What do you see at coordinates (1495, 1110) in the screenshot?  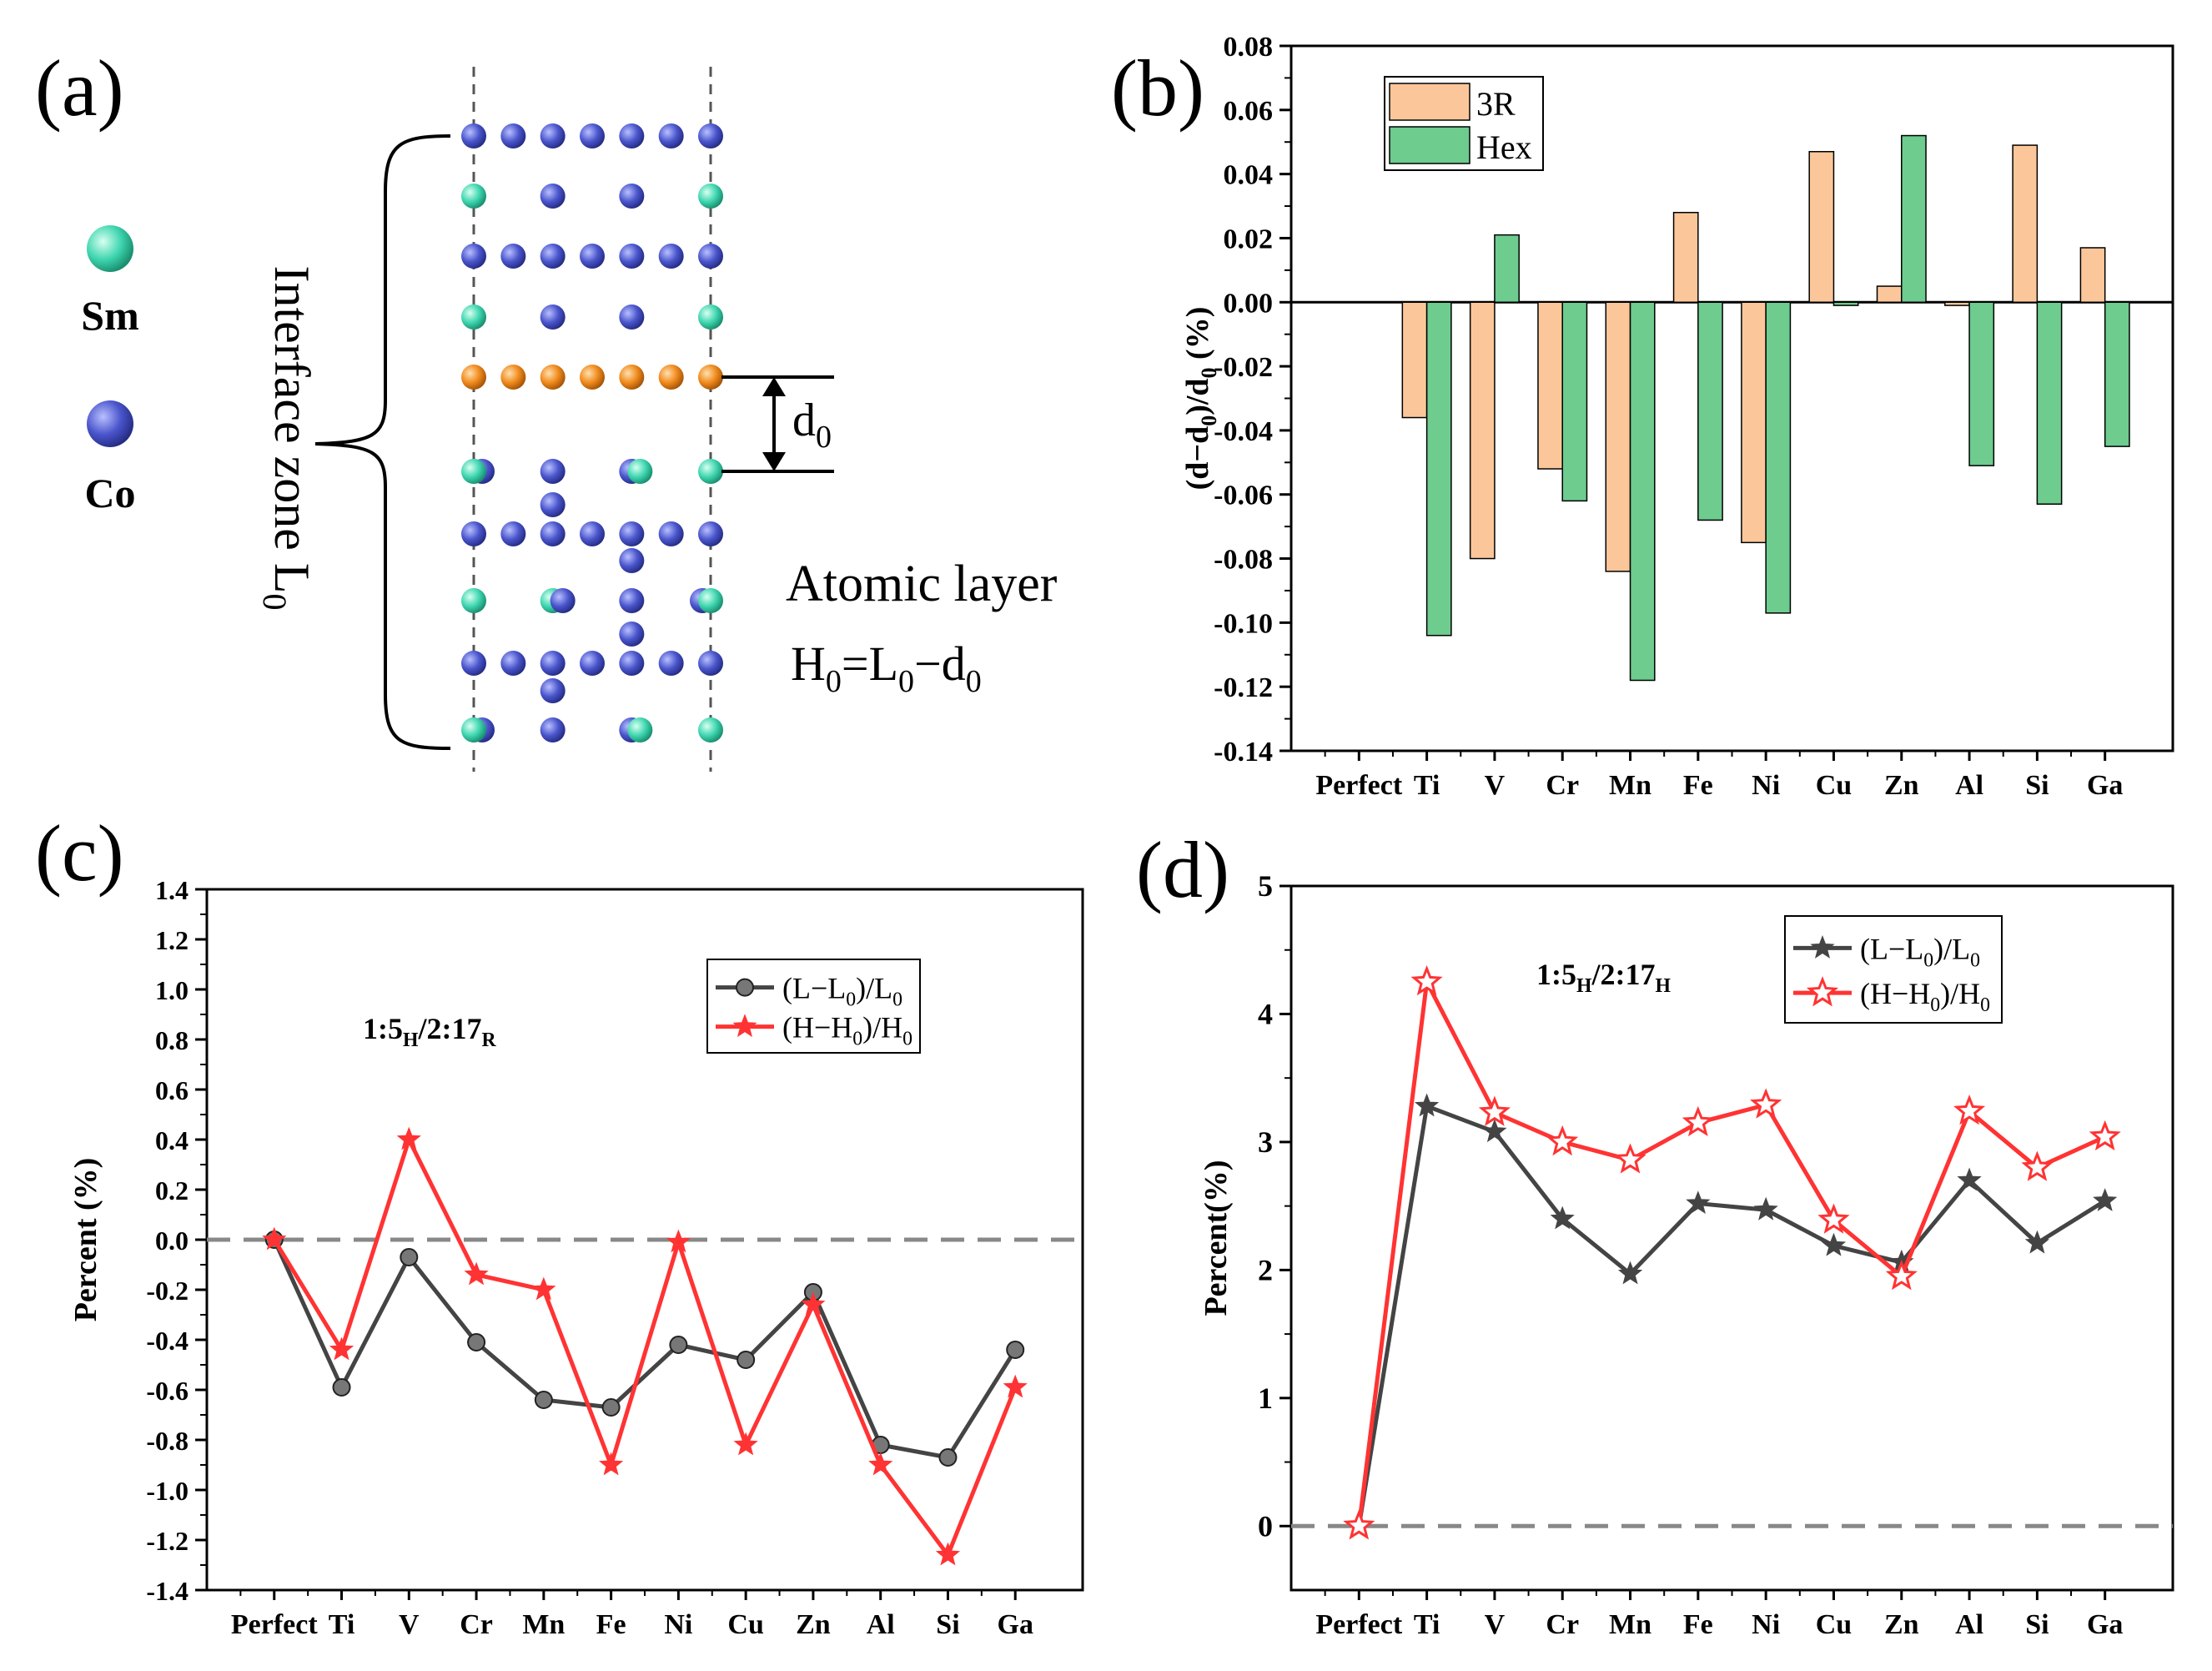 I see `point-1-v` at bounding box center [1495, 1110].